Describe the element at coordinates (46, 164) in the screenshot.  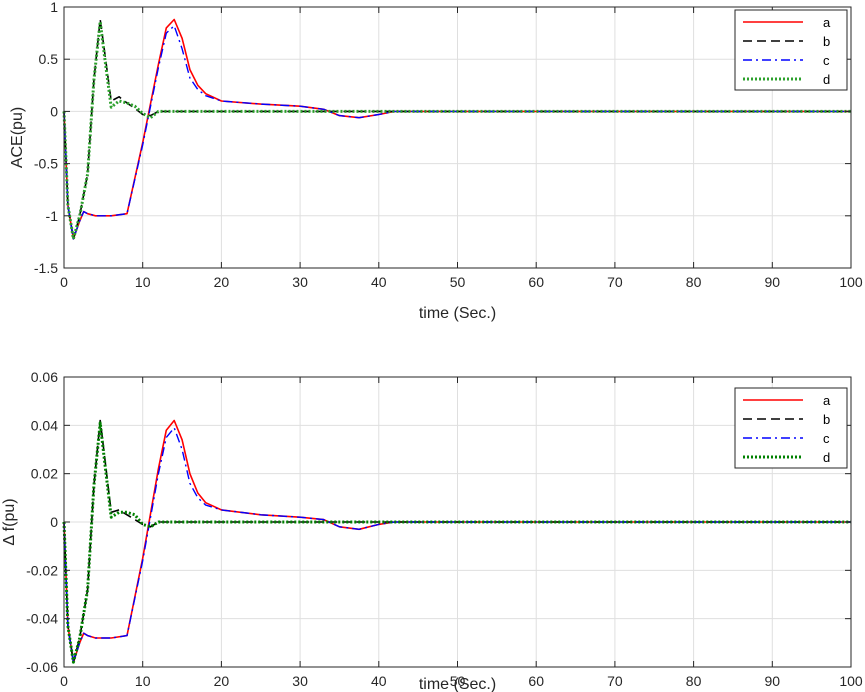
I see `y-tick-label: -0.5` at that location.